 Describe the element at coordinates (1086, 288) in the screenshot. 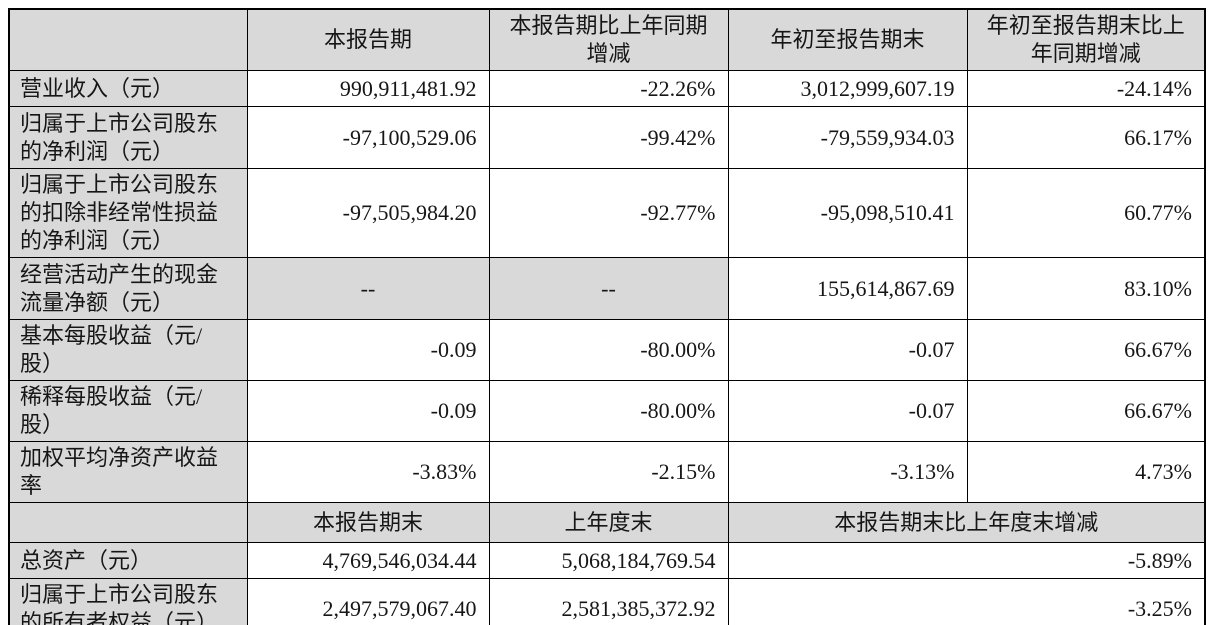

I see `value-cell: 83.10%` at that location.